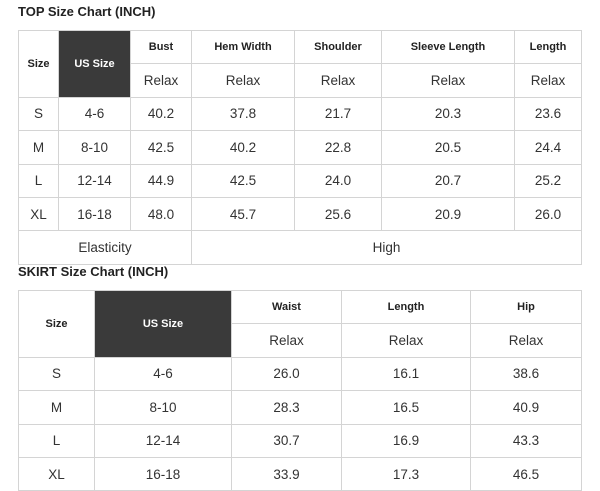 The width and height of the screenshot is (600, 491). I want to click on table-cell: 22.8, so click(338, 147).